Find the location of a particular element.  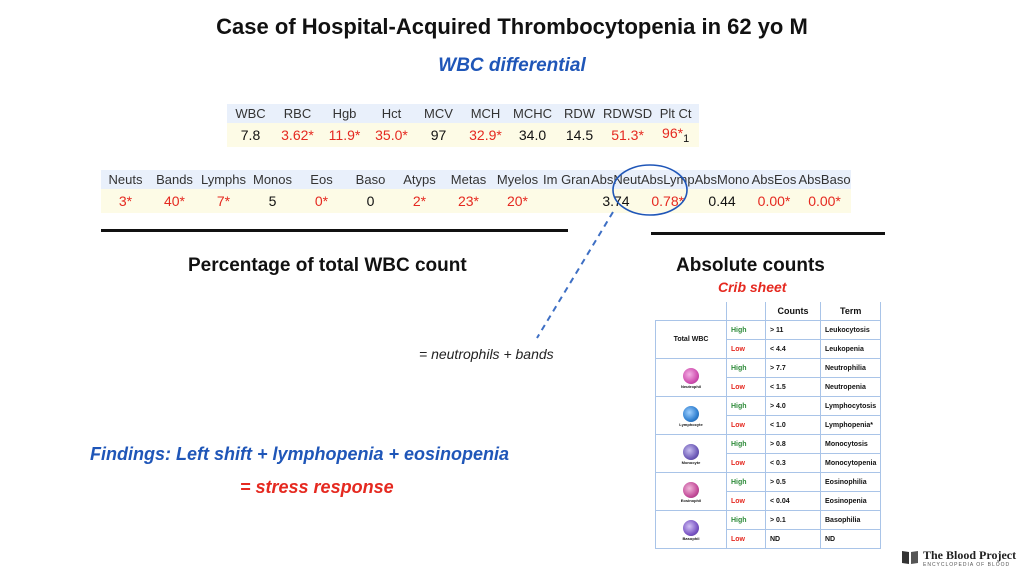

neutrophil-icon is located at coordinates (691, 376).